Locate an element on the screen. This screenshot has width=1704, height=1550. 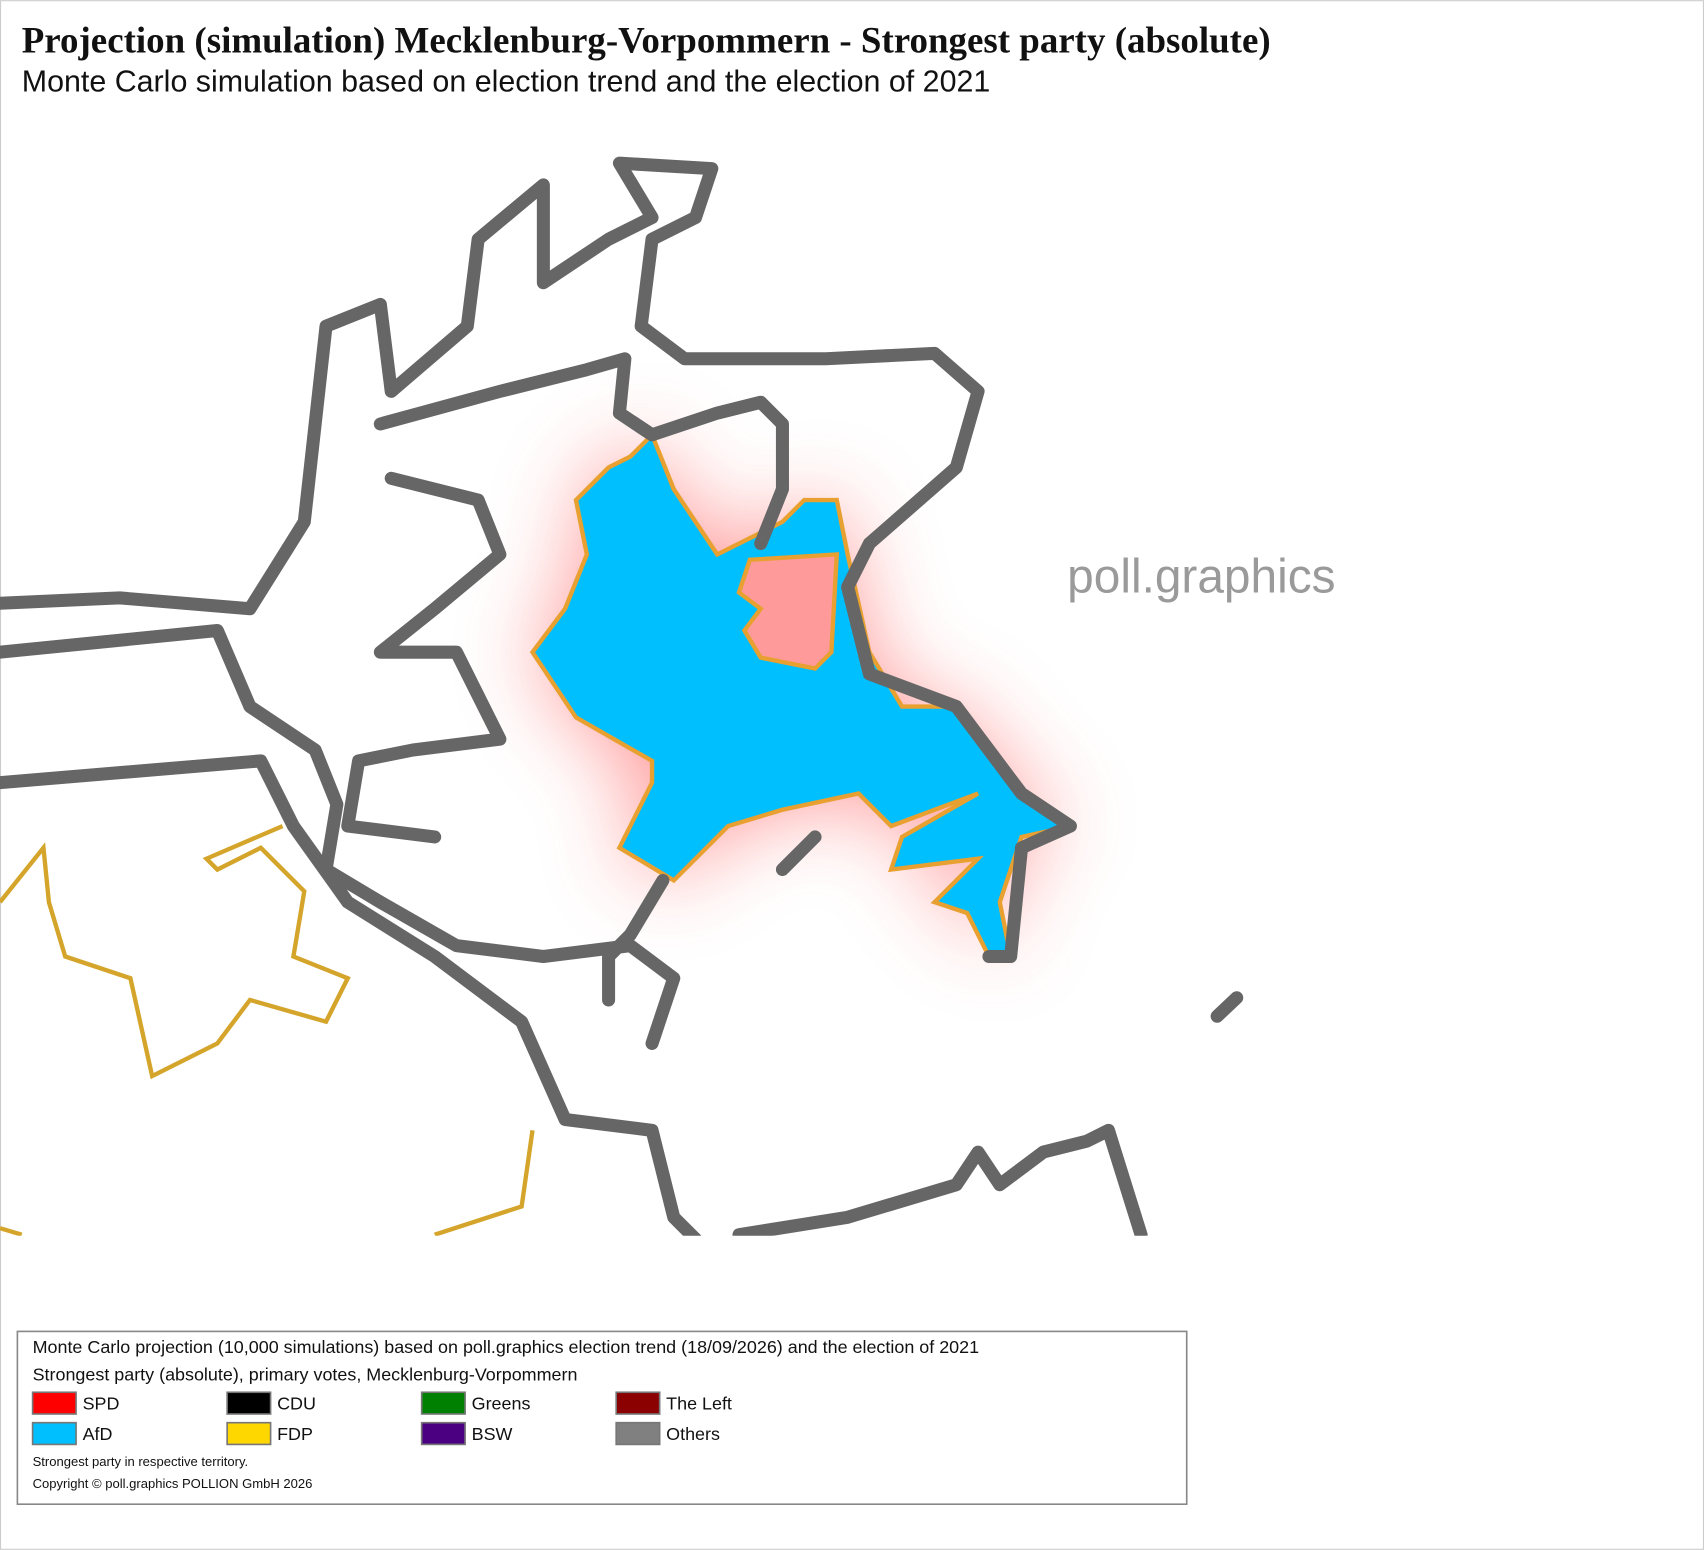
legend-label: AfD is located at coordinates (98, 1434).